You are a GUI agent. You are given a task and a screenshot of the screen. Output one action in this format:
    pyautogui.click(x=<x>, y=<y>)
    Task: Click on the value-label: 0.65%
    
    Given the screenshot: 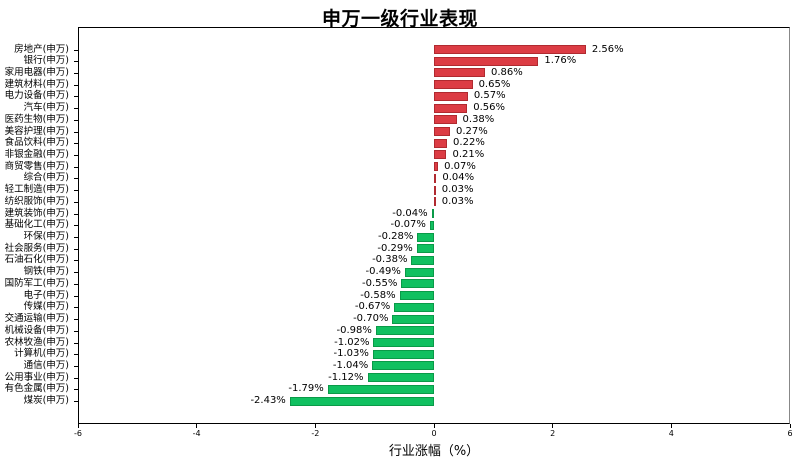 What is the action you would take?
    pyautogui.click(x=494, y=84)
    